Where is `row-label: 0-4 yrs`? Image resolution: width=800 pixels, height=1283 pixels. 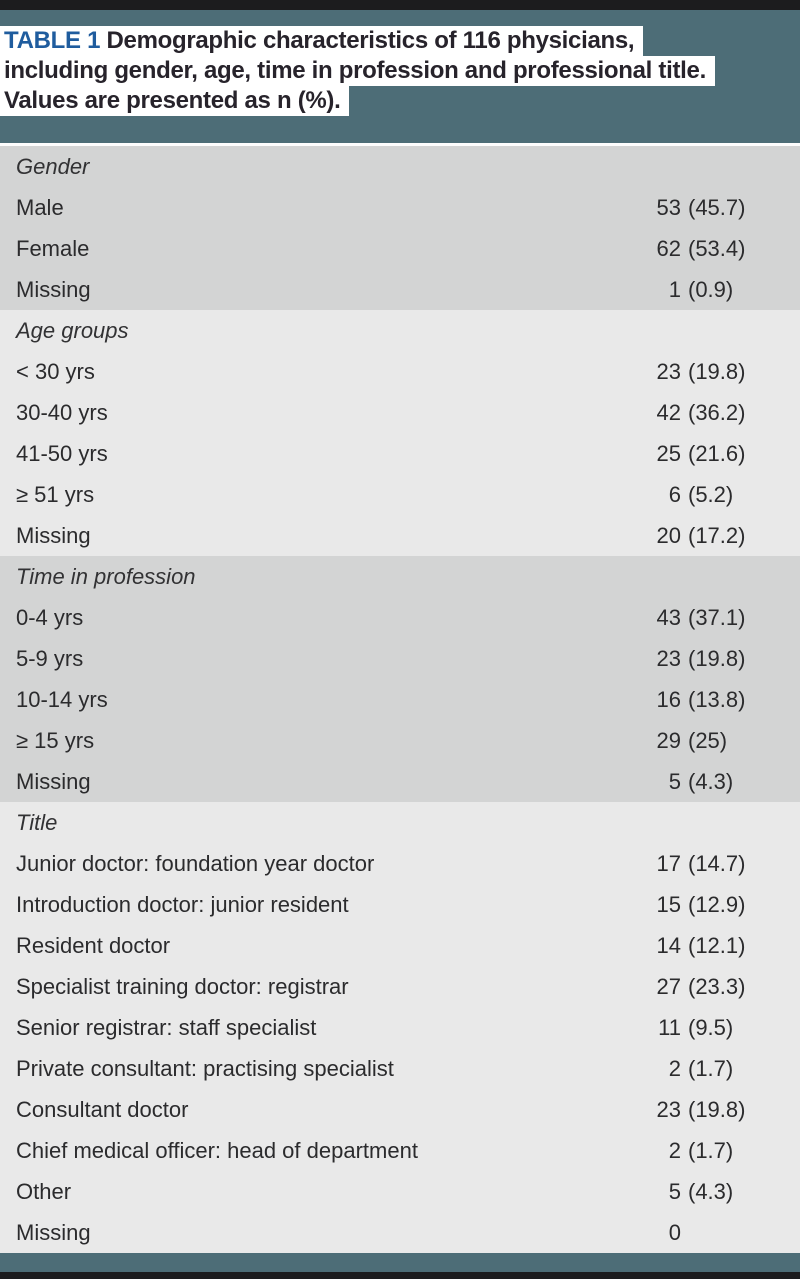
row-label: 0-4 yrs is located at coordinates (50, 617).